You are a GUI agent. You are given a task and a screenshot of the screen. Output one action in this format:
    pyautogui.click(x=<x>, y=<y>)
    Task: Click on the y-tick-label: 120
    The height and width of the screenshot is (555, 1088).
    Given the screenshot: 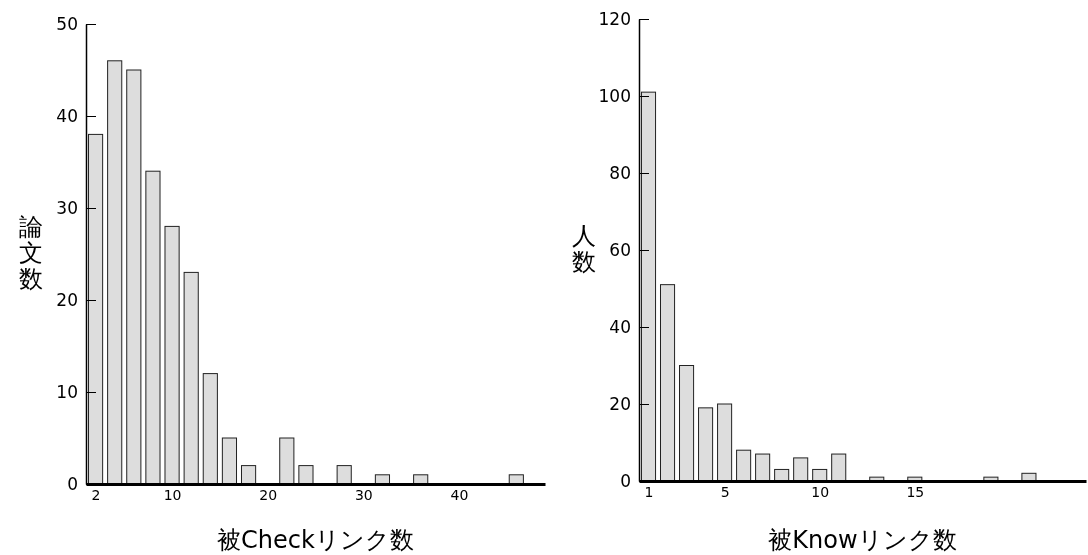 What is the action you would take?
    pyautogui.click(x=614, y=18)
    